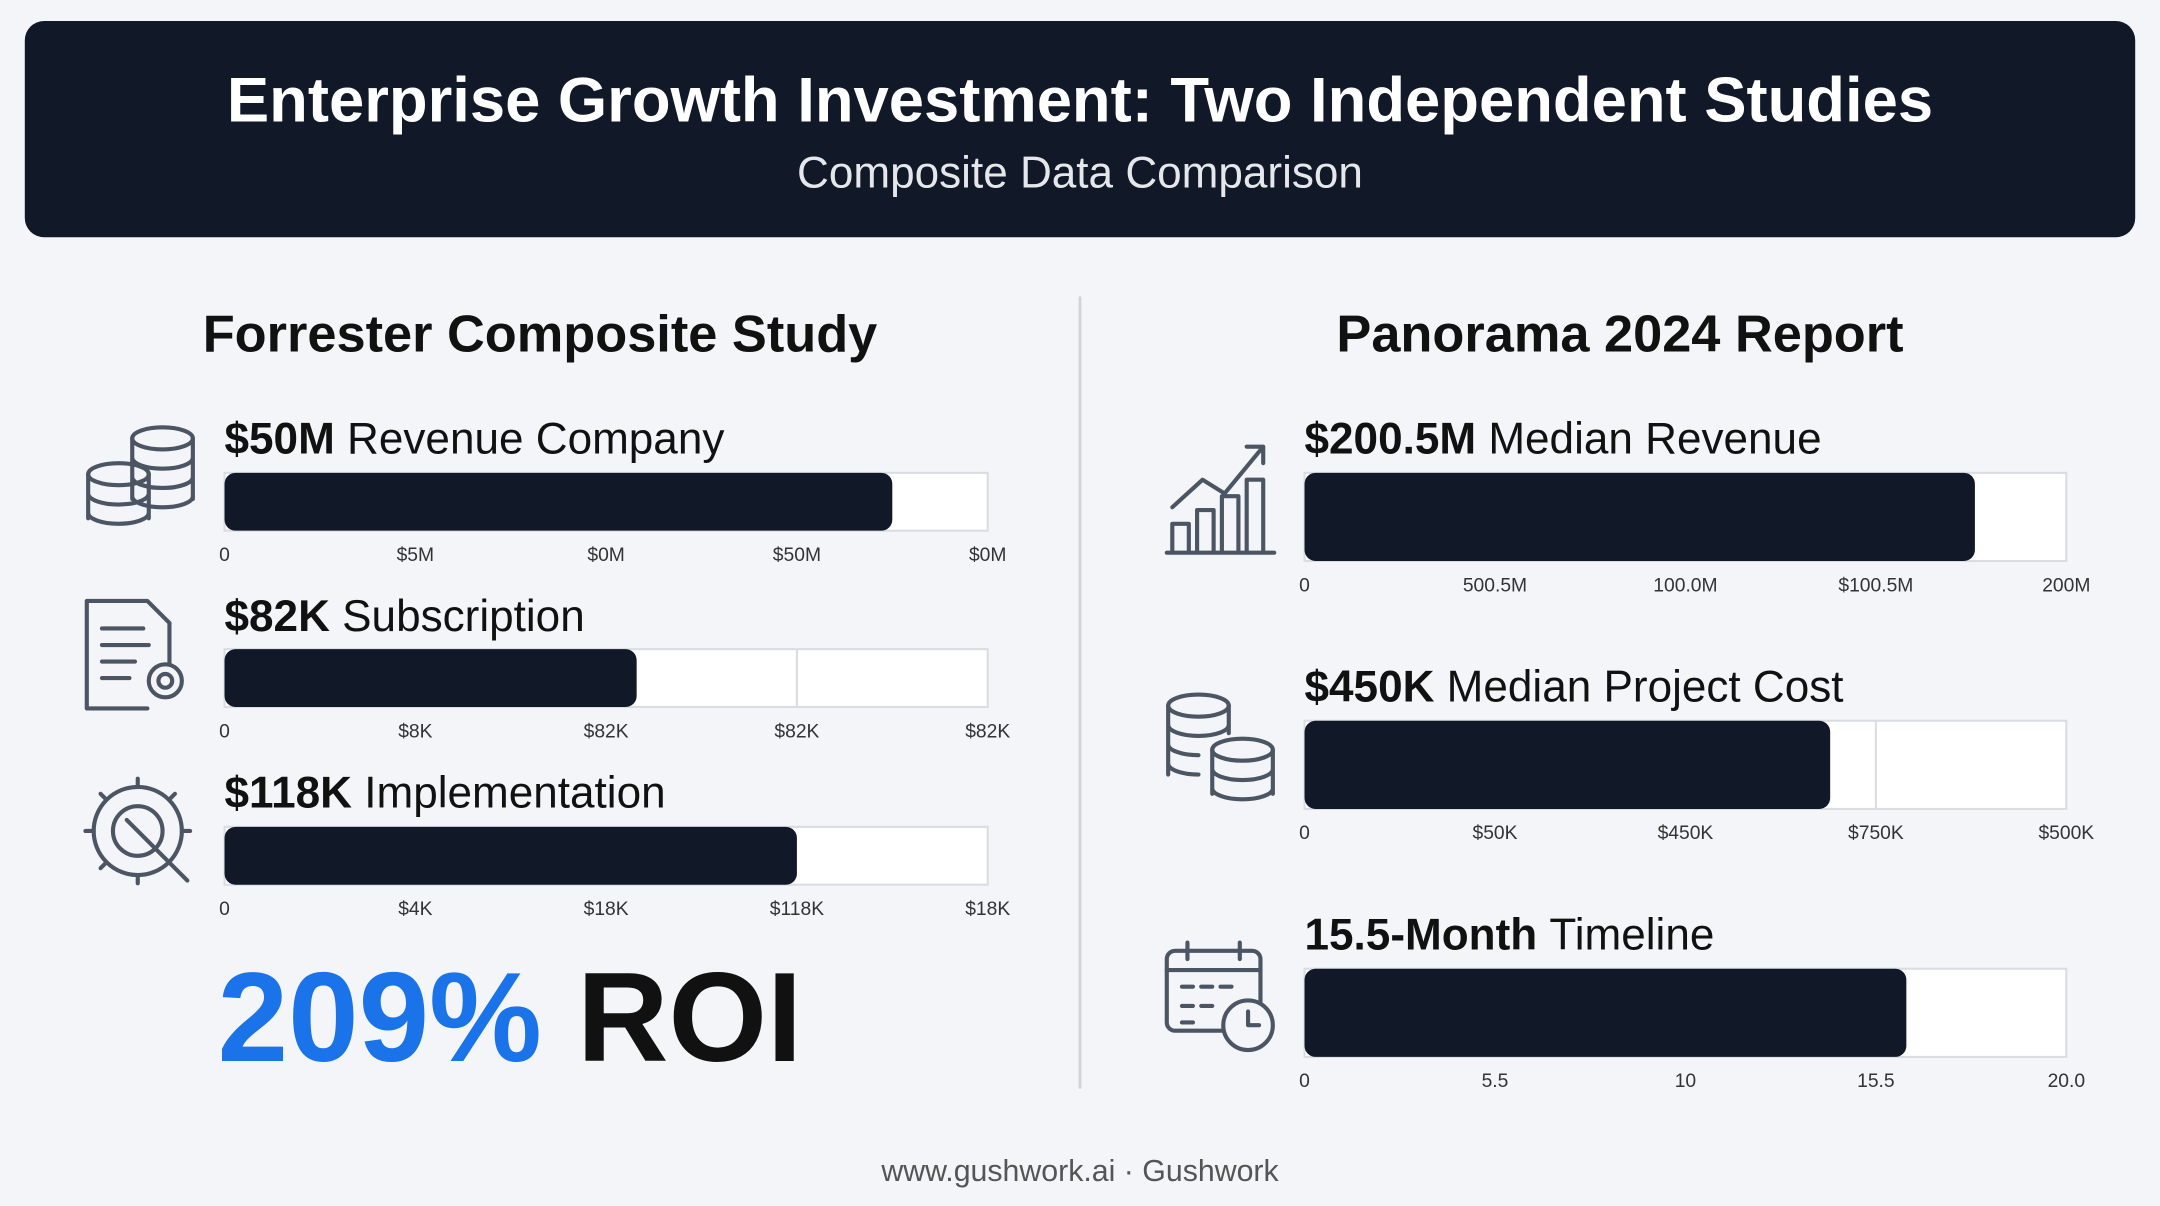 The image size is (2160, 1206). Describe the element at coordinates (1876, 833) in the screenshot. I see `tick-label: $750K` at that location.